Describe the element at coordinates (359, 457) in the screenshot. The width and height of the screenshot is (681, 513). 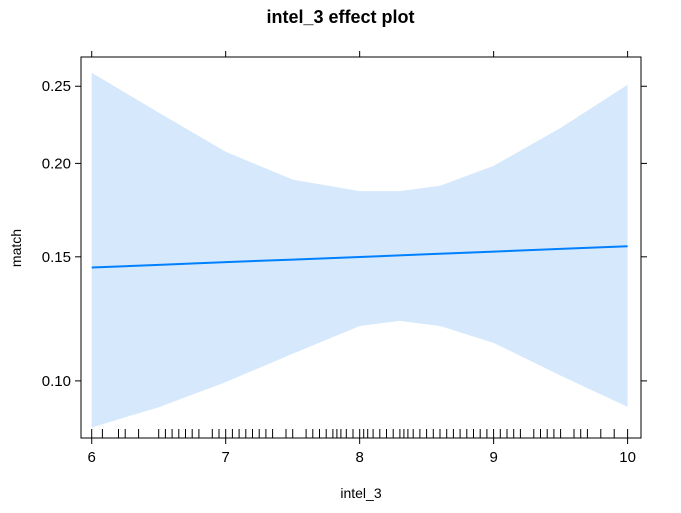
I see `x-tick-label: 8` at that location.